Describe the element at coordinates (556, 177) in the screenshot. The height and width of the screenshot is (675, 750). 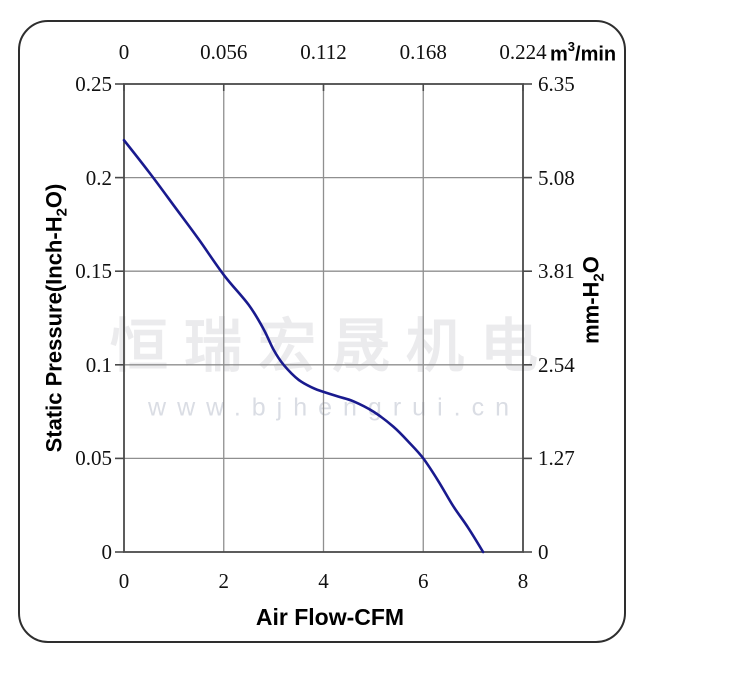
I see `right-tick-label: 5.08` at that location.